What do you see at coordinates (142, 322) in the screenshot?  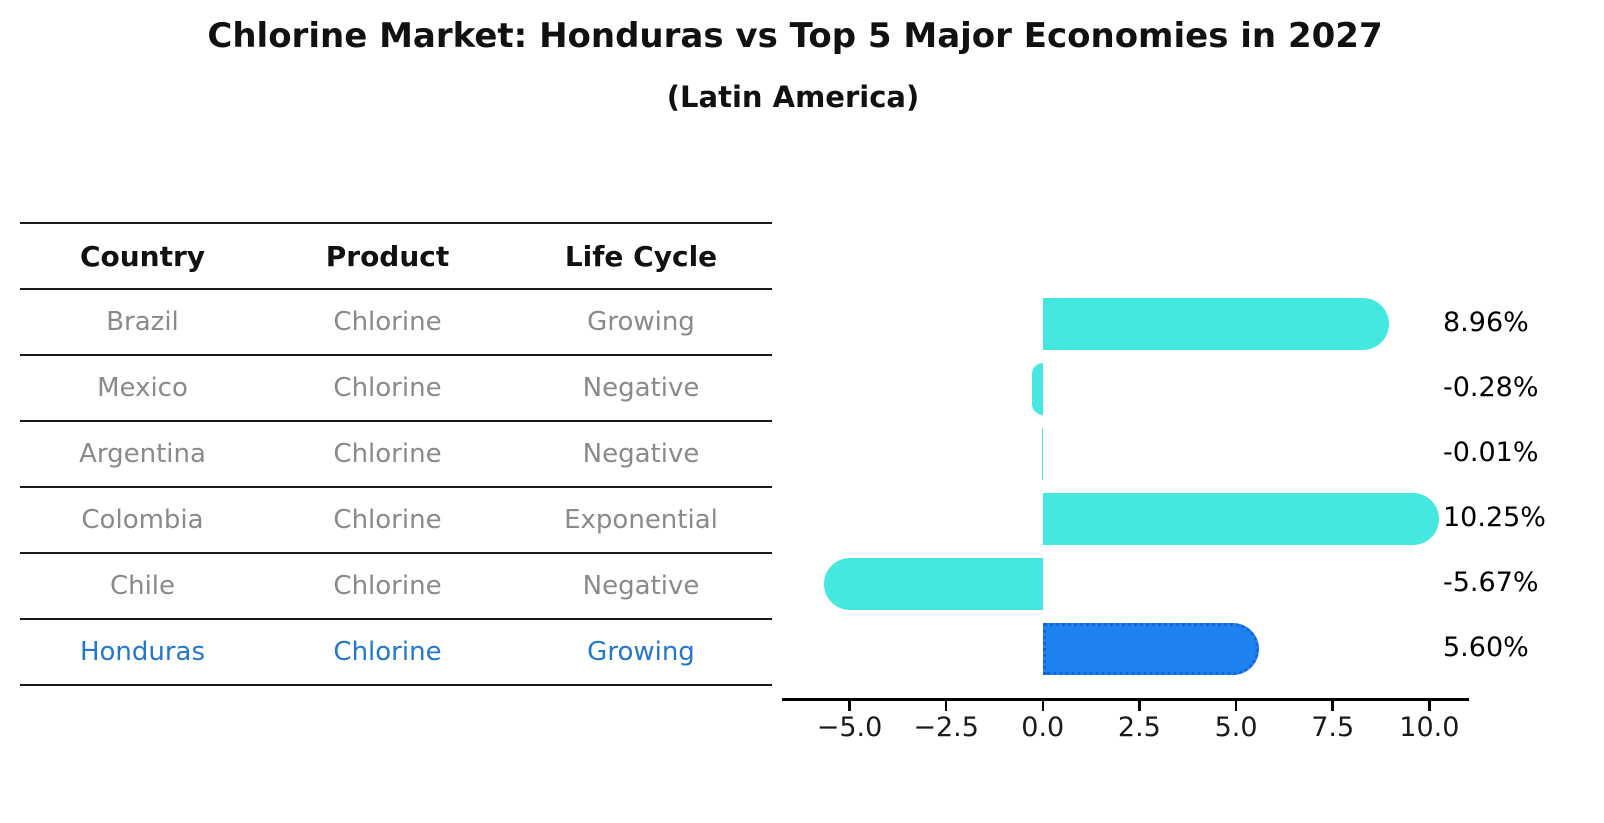 I see `cell-country: Brazil` at bounding box center [142, 322].